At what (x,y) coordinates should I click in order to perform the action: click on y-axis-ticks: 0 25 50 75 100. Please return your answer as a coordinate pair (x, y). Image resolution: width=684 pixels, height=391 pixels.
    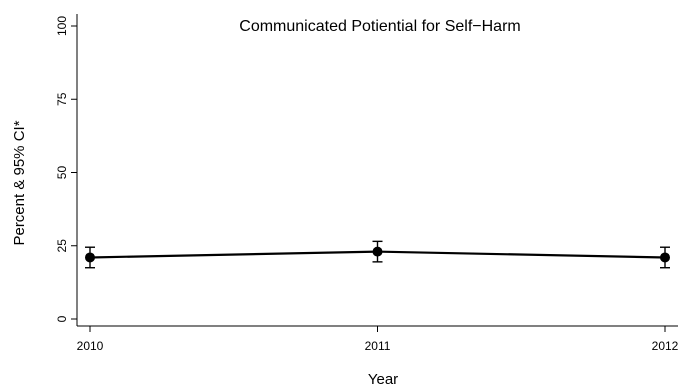
    Looking at the image, I should click on (66, 169).